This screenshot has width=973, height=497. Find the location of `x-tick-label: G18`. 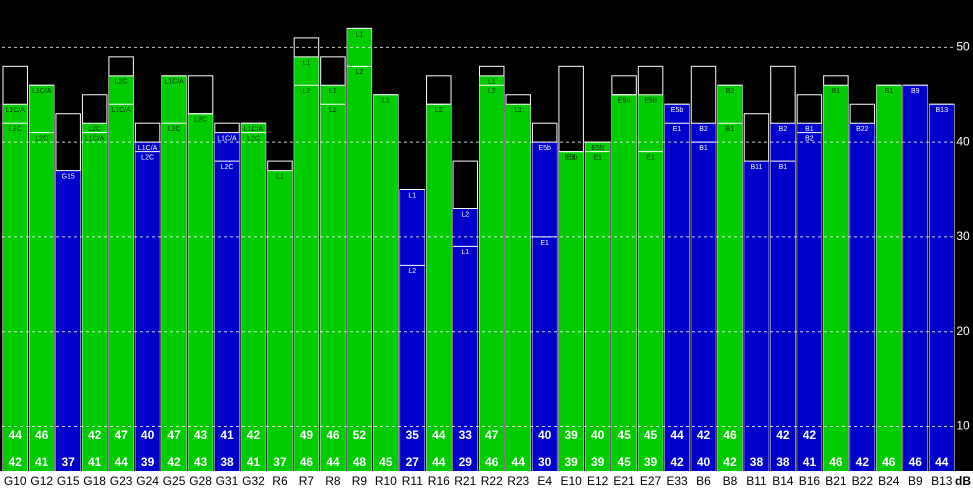

x-tick-label: G18 is located at coordinates (94, 481).